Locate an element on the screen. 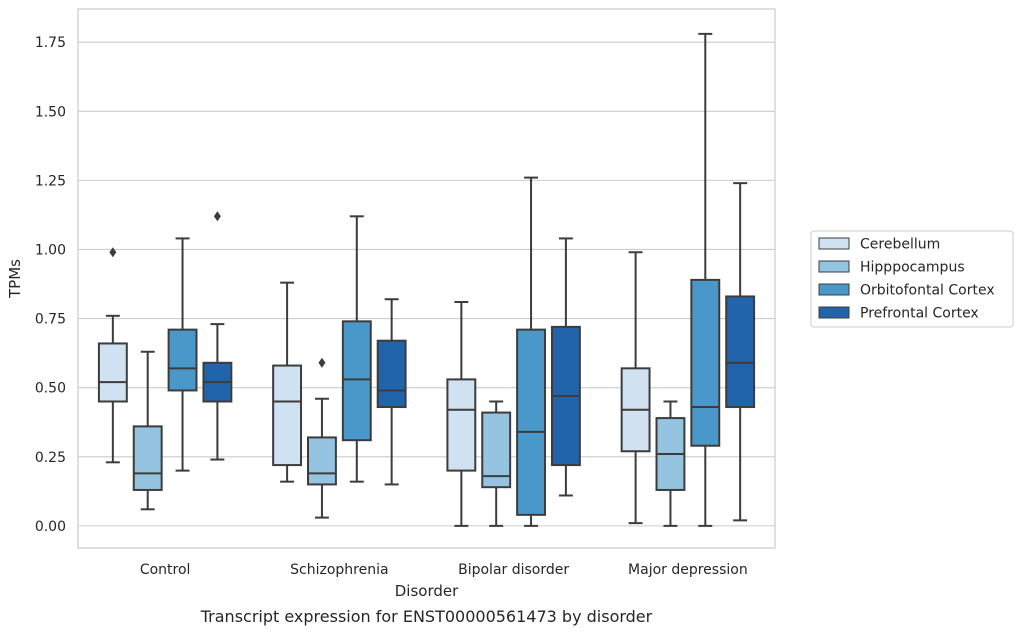  x-axis-title: Disorder is located at coordinates (427, 591).